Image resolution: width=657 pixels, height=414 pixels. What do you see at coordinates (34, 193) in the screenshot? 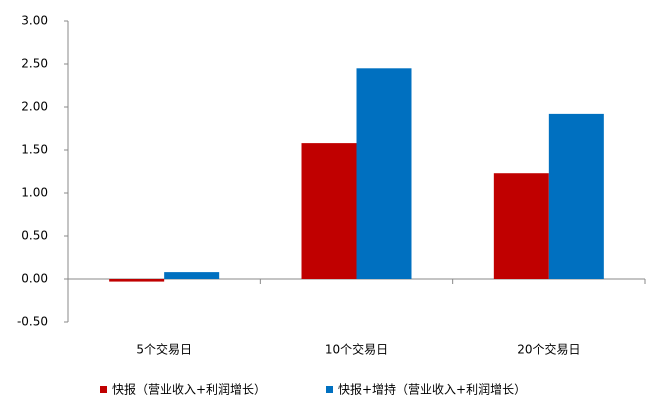
I see `y-tick-label: 1.00` at bounding box center [34, 193].